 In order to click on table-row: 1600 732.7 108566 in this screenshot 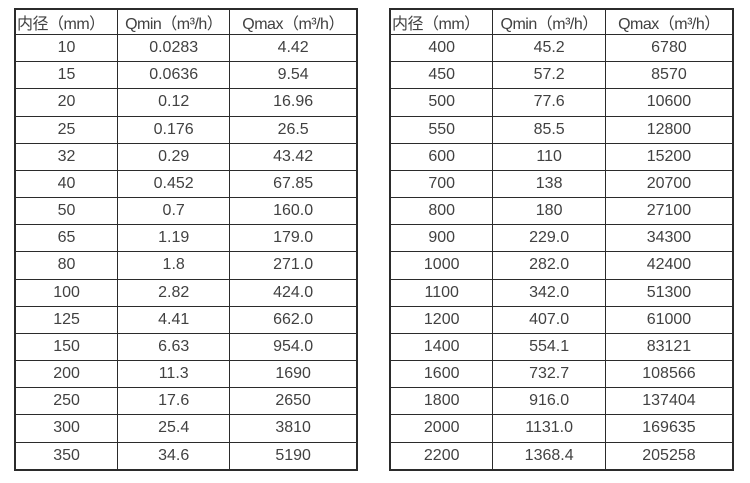, I will do `click(561, 374)`.